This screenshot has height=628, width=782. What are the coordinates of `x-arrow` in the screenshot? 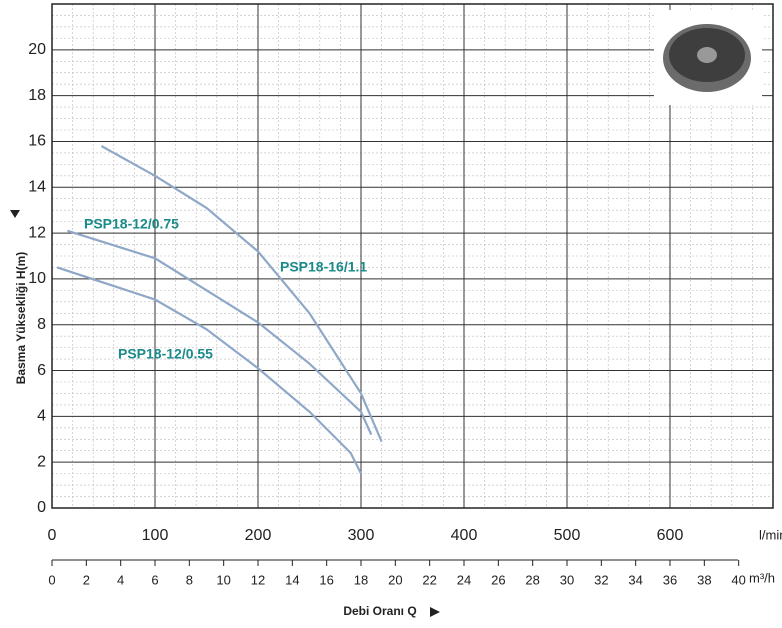 It's located at (435, 612).